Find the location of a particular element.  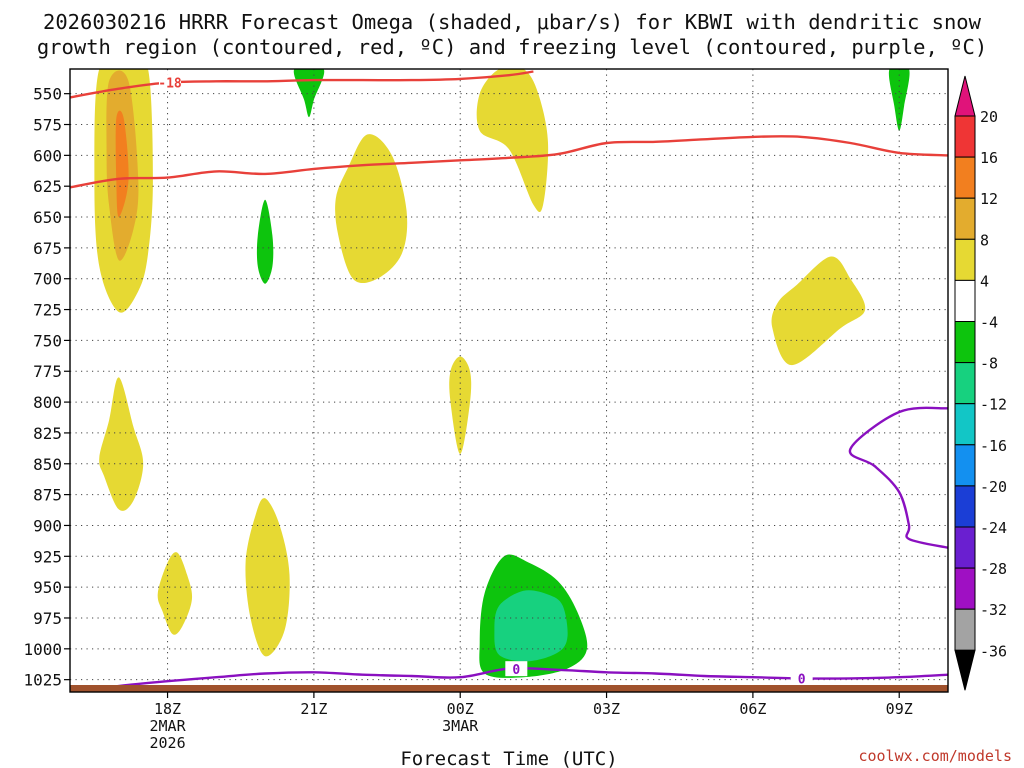

x-tick-label-18-0: 18Z is located at coordinates (167, 709).